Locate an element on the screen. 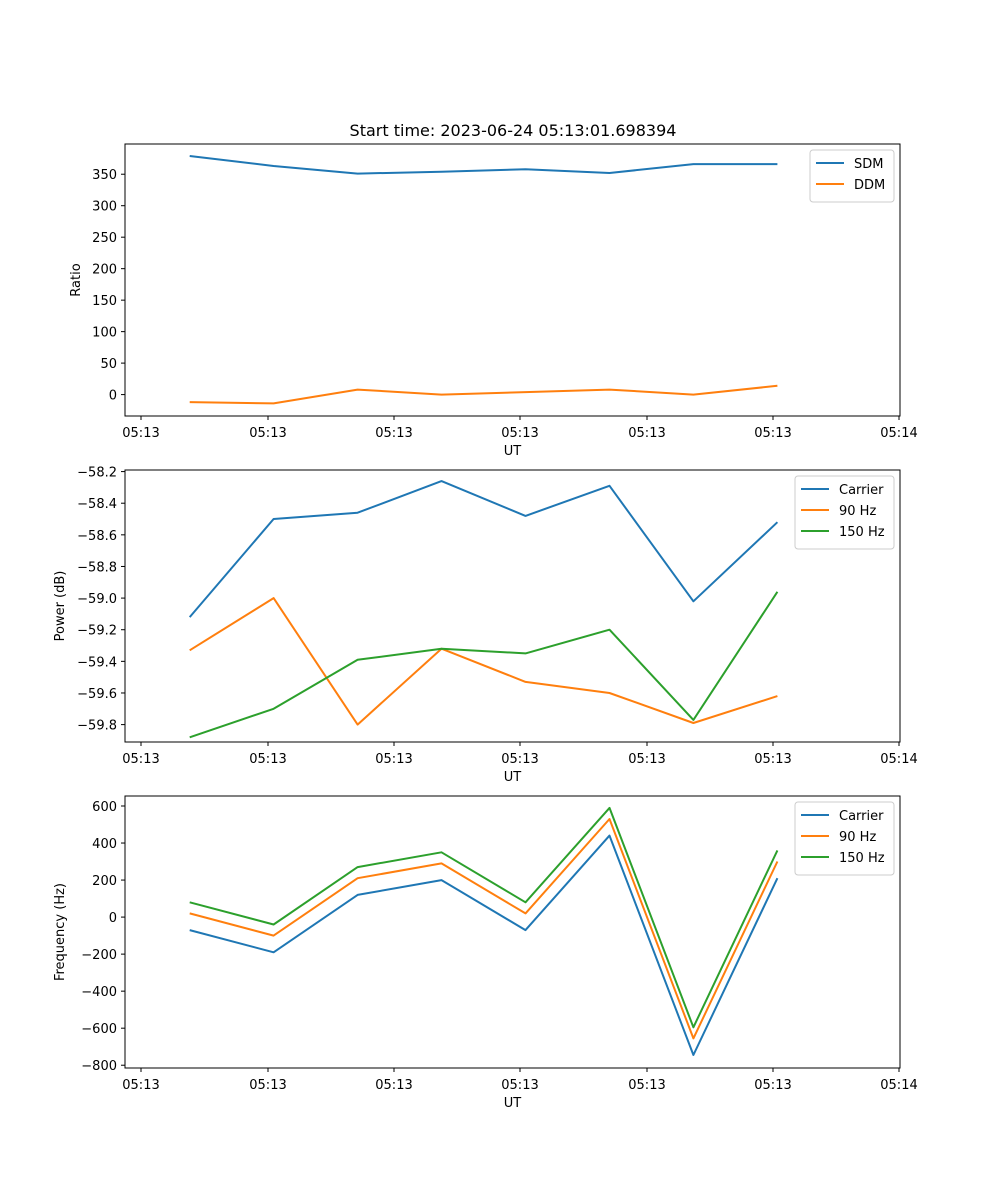 Image resolution: width=1000 pixels, height=1200 pixels. y-tick-label: −400 is located at coordinates (99, 992).